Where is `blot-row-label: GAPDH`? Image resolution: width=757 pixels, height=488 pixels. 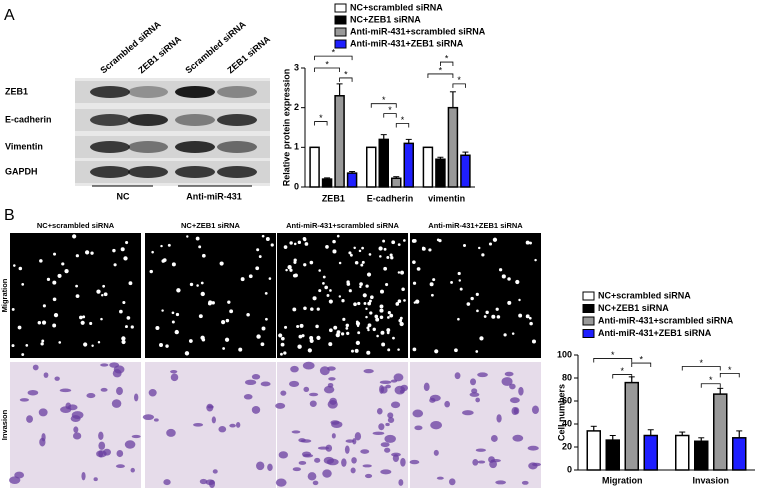 blot-row-label: GAPDH is located at coordinates (21, 171).